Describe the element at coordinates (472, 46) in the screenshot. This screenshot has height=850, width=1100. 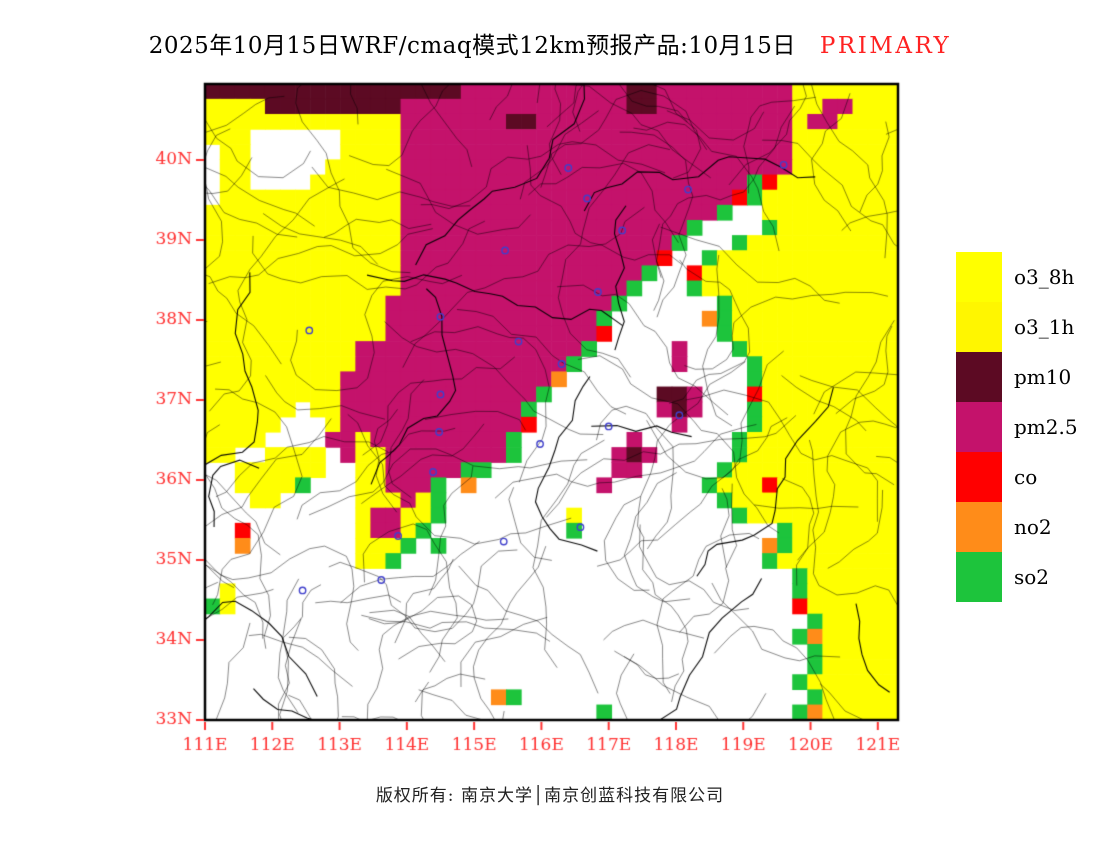
I see `title-main: 2025年10月15日WRF/cmaq模式12km预报产品:10月15日` at that location.